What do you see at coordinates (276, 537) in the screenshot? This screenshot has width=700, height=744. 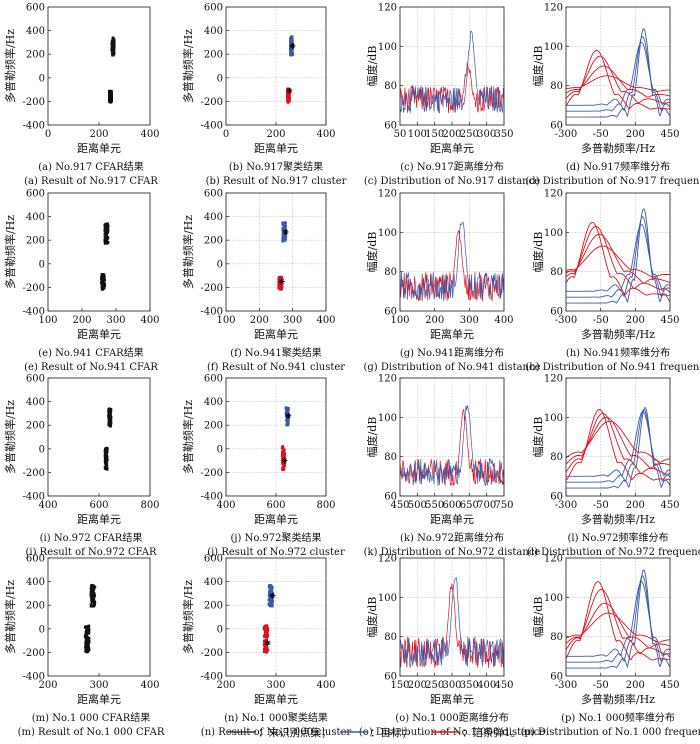 I see `caption-cn: (j) No.972聚类结果` at bounding box center [276, 537].